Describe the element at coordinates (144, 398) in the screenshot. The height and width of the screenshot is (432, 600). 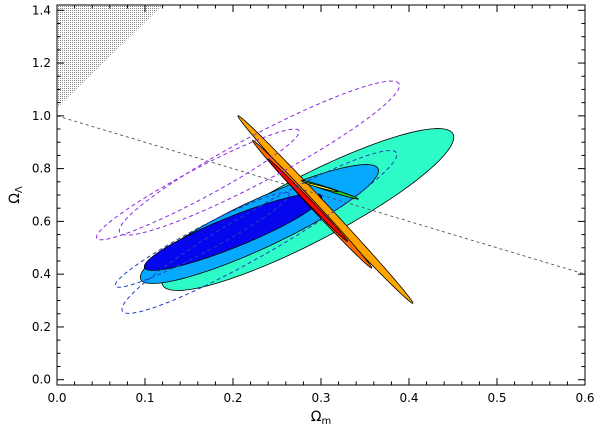
I see `x-tick-label: 0.1` at that location.